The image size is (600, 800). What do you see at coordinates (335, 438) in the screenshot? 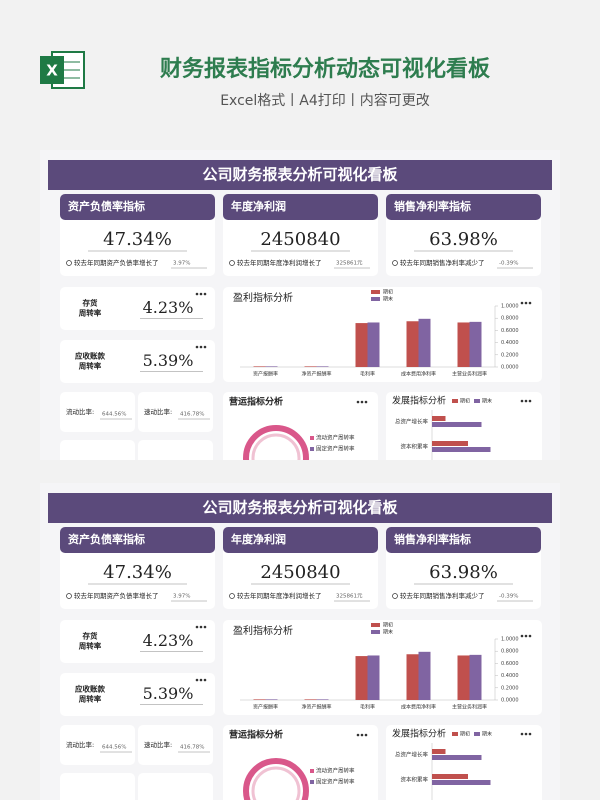
I see `legend-label: 流动资产周转率` at bounding box center [335, 438].